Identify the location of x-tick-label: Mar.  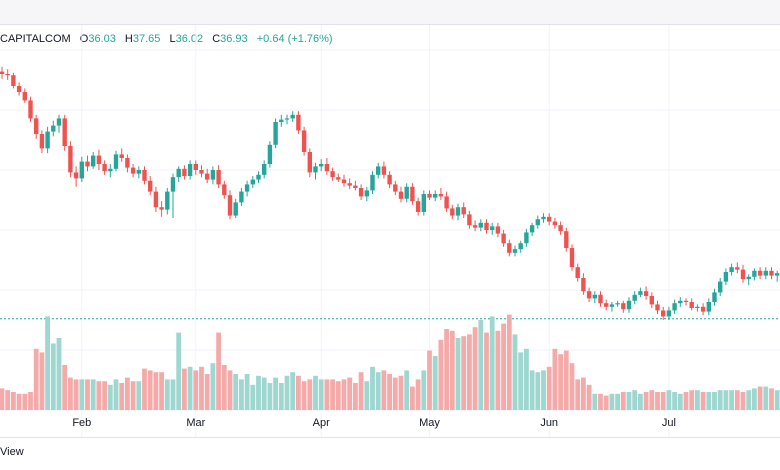
(195, 423).